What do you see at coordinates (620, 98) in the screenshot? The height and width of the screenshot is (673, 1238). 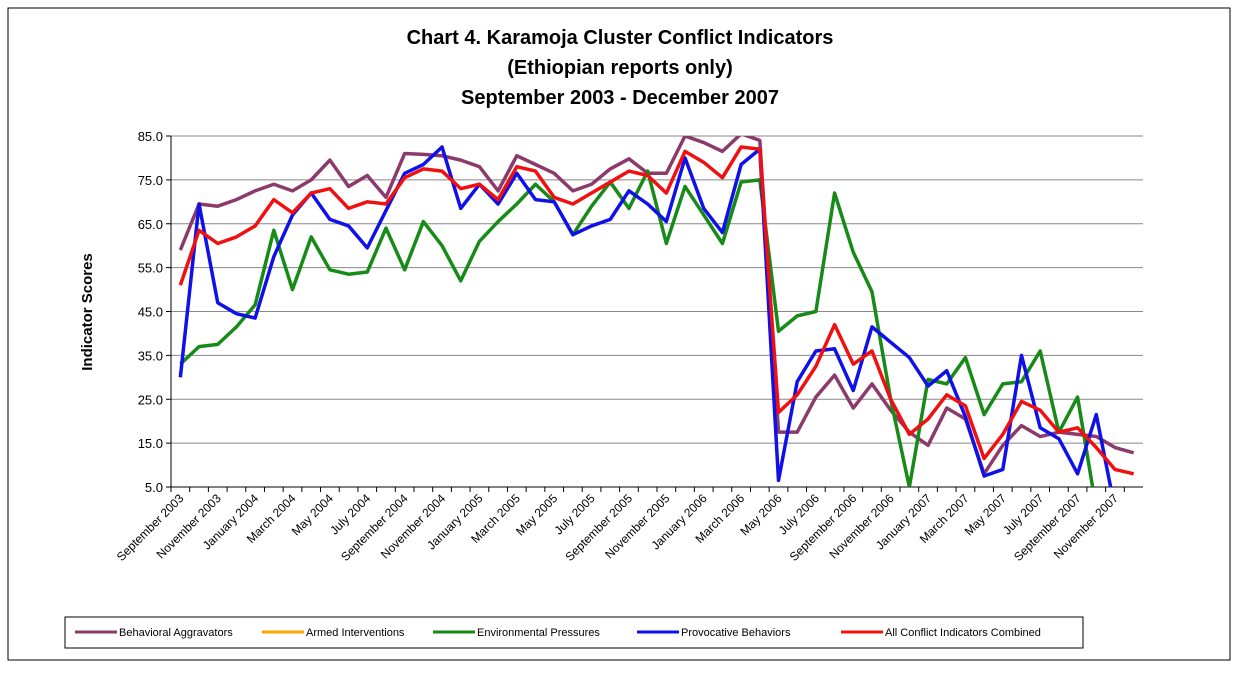 I see `chart-title: September 2003 - December 2007` at bounding box center [620, 98].